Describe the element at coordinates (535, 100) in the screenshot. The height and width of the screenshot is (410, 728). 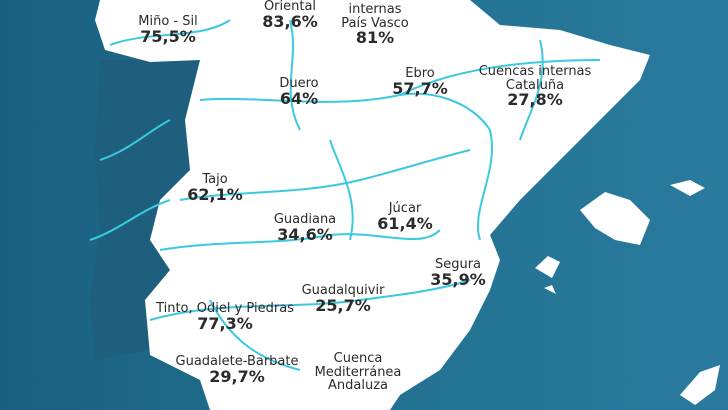
I see `basin-value: 27,8%` at that location.